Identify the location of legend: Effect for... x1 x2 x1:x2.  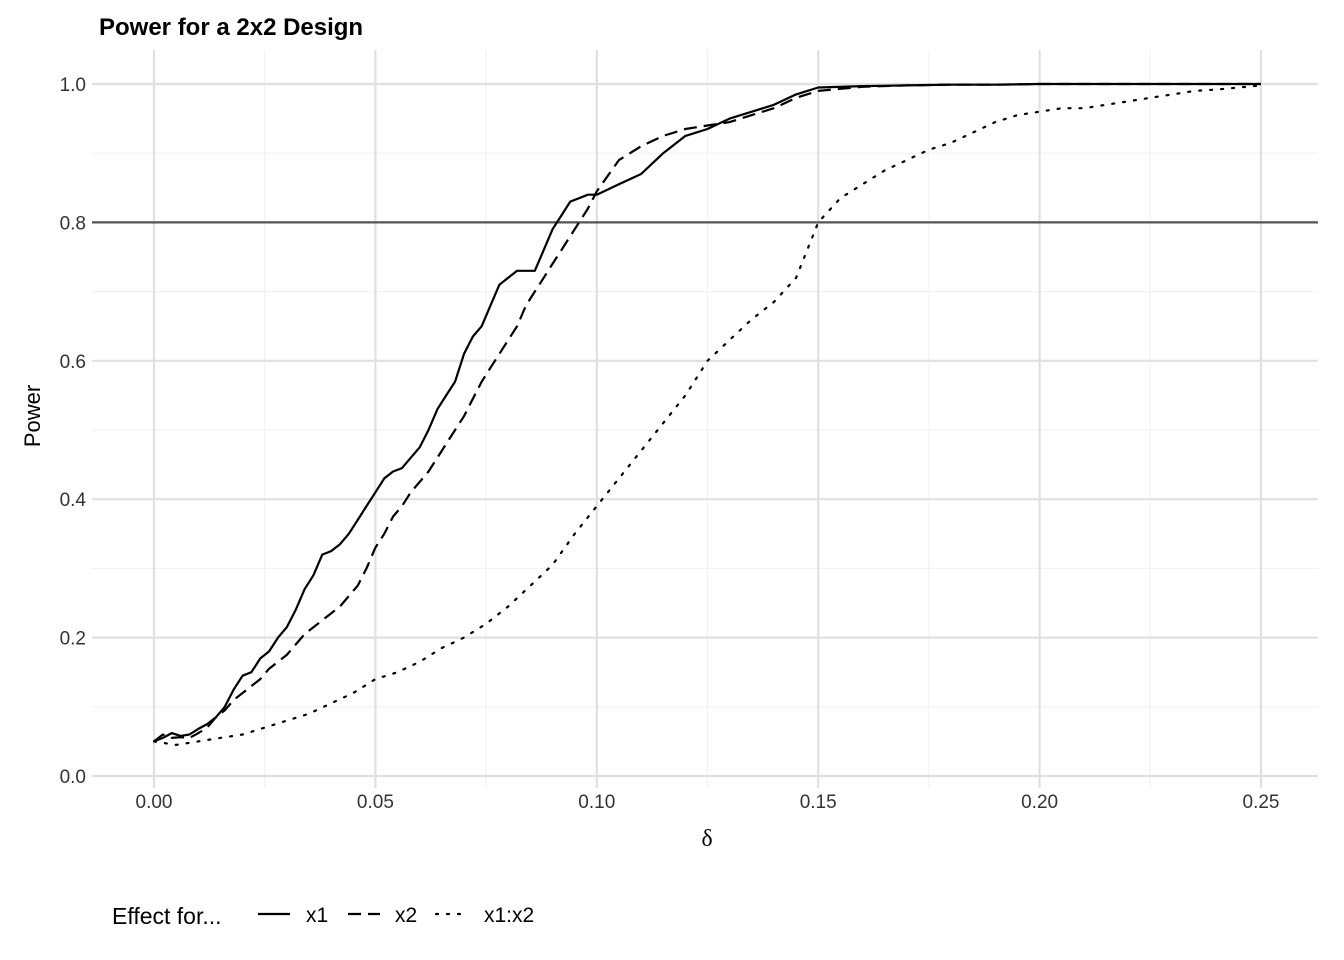
(323, 916).